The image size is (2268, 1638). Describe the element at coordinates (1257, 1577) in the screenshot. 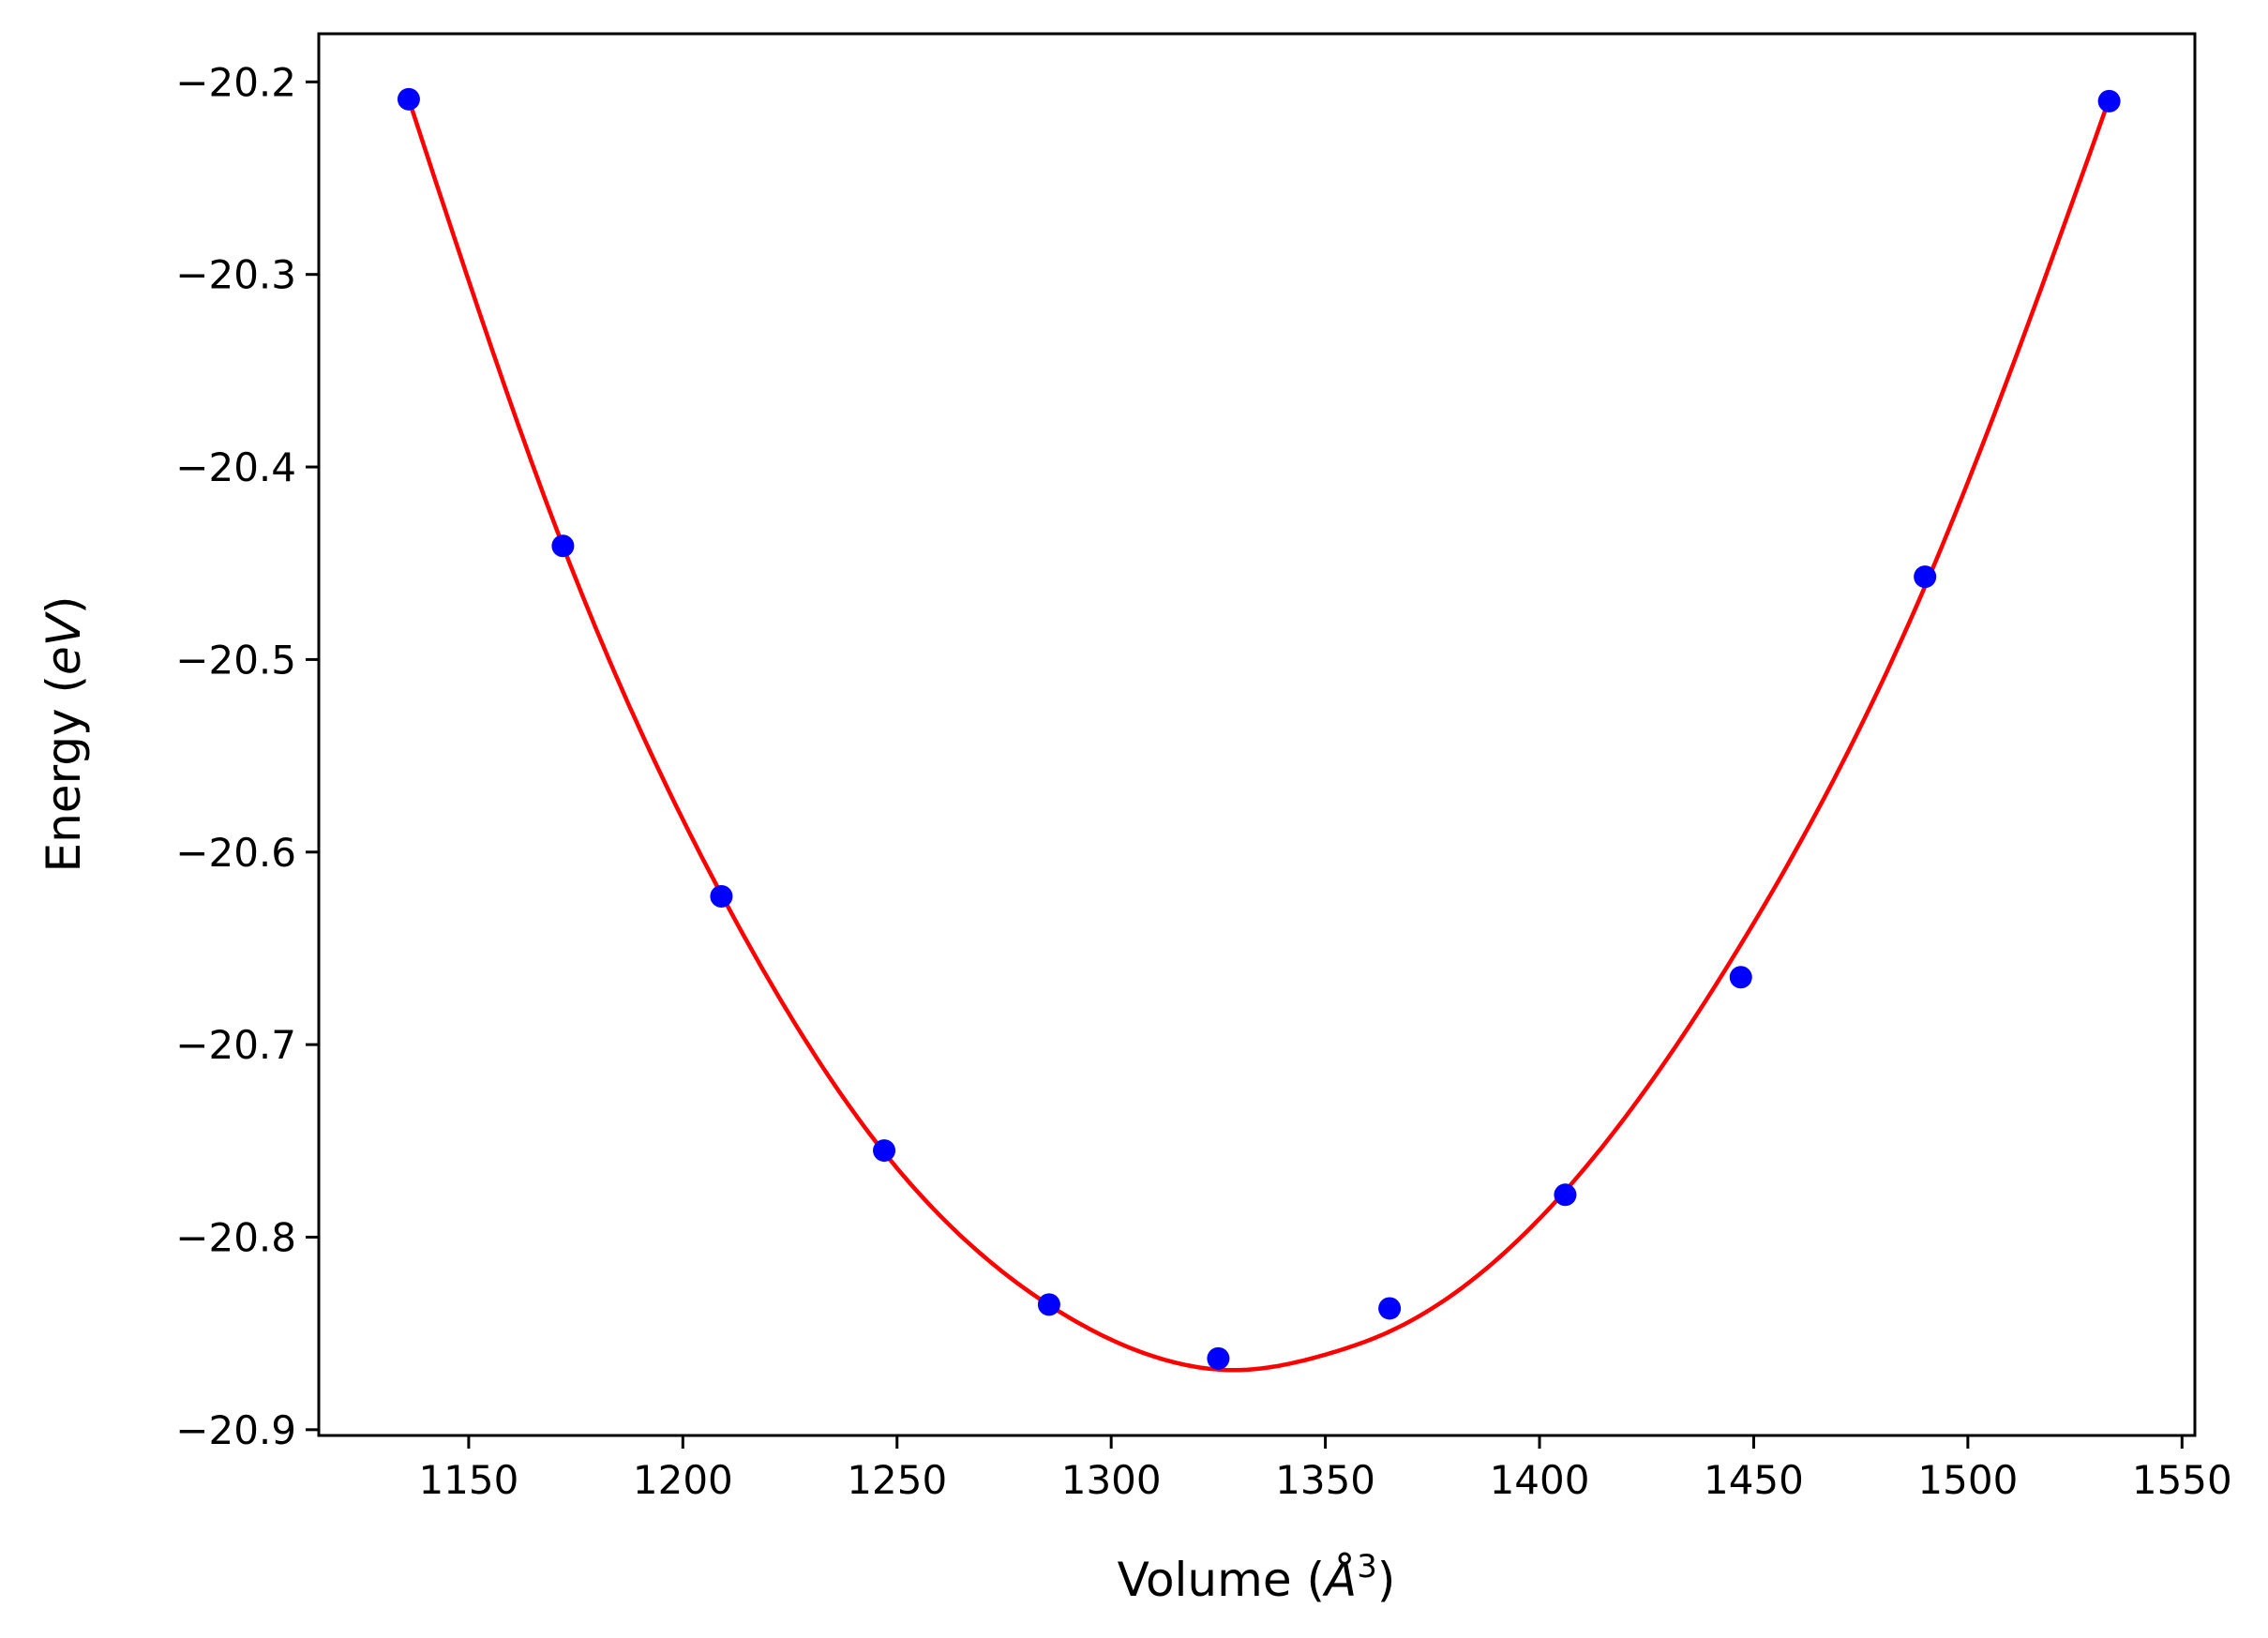

I see `x-axis-title: Volume (Å3)` at that location.